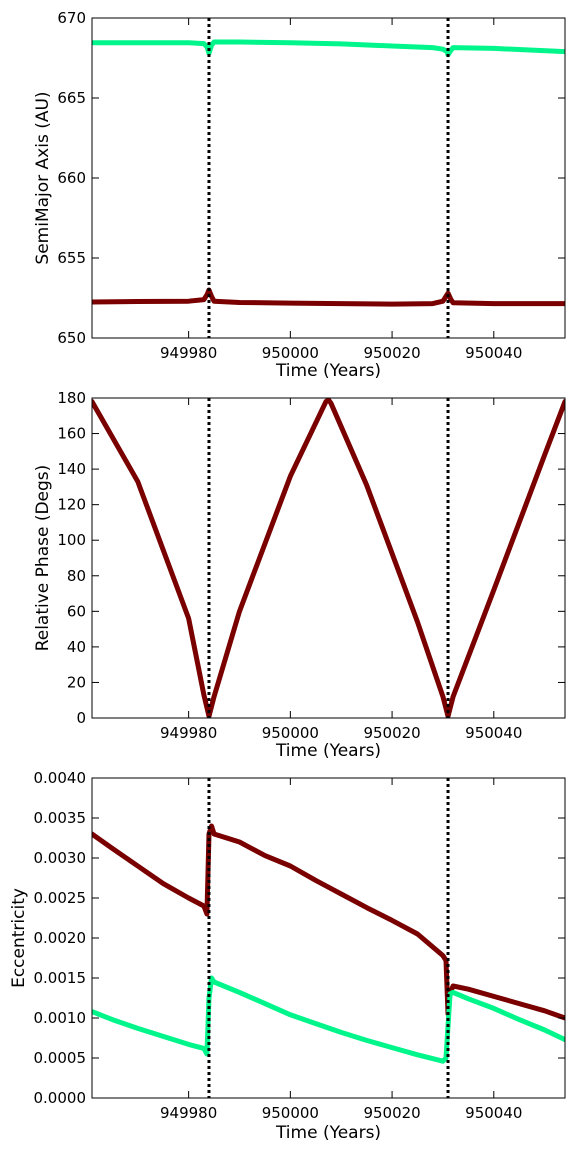 This screenshot has height=1152, width=576. Describe the element at coordinates (71, 178) in the screenshot. I see `y-tick-label: 660` at that location.